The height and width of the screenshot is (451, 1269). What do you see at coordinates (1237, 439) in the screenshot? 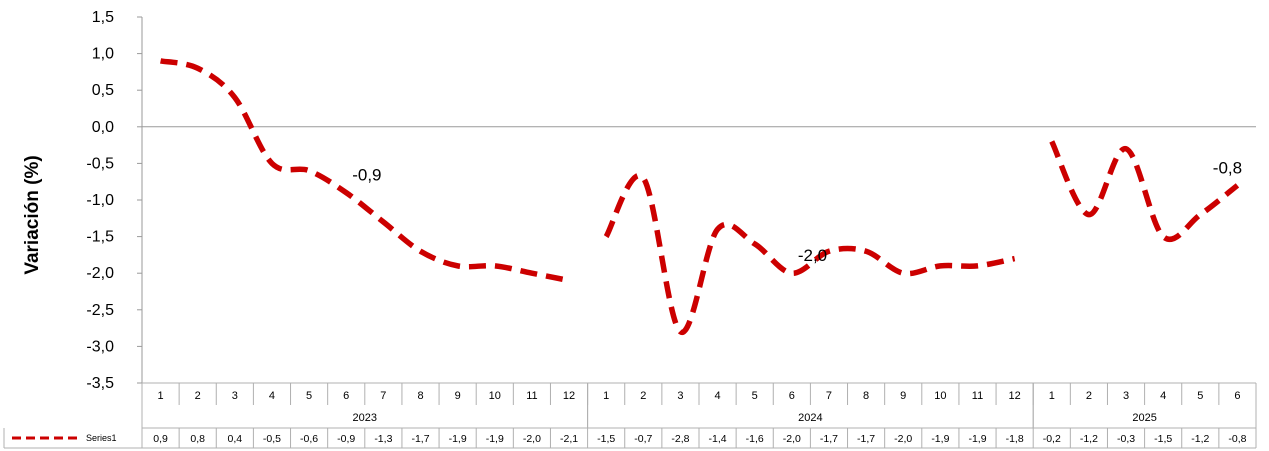
I see `table-value: -0,8` at bounding box center [1237, 439].